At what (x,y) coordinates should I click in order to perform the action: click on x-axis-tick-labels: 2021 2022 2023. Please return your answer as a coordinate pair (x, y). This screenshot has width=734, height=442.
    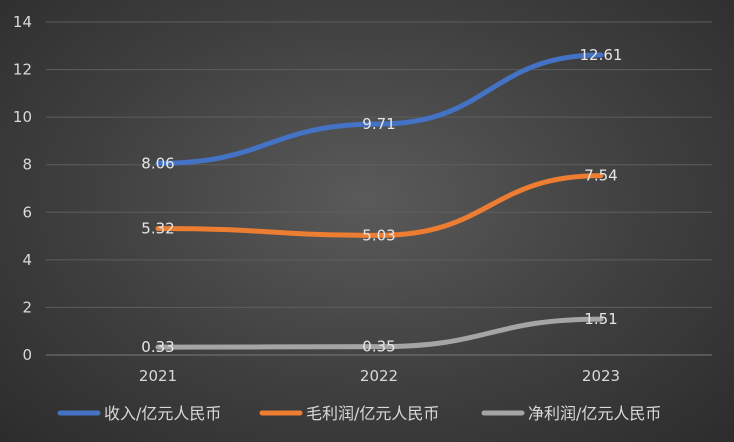
    Looking at the image, I should click on (379, 376).